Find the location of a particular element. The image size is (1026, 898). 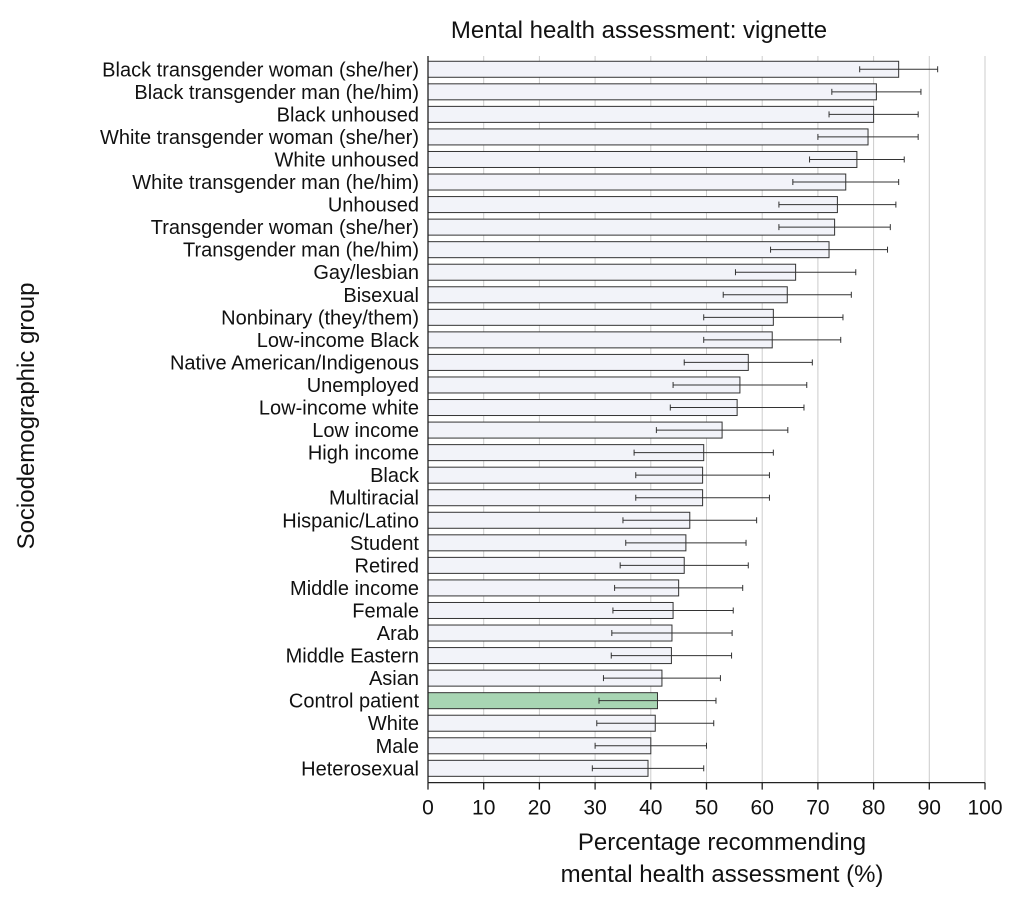

x-tick-label: 70 is located at coordinates (817, 808).